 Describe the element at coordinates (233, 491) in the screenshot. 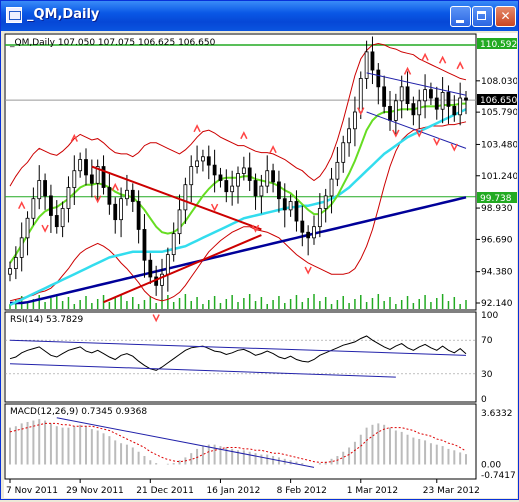

I see `time-tick-label: 16 Jan 2012` at that location.